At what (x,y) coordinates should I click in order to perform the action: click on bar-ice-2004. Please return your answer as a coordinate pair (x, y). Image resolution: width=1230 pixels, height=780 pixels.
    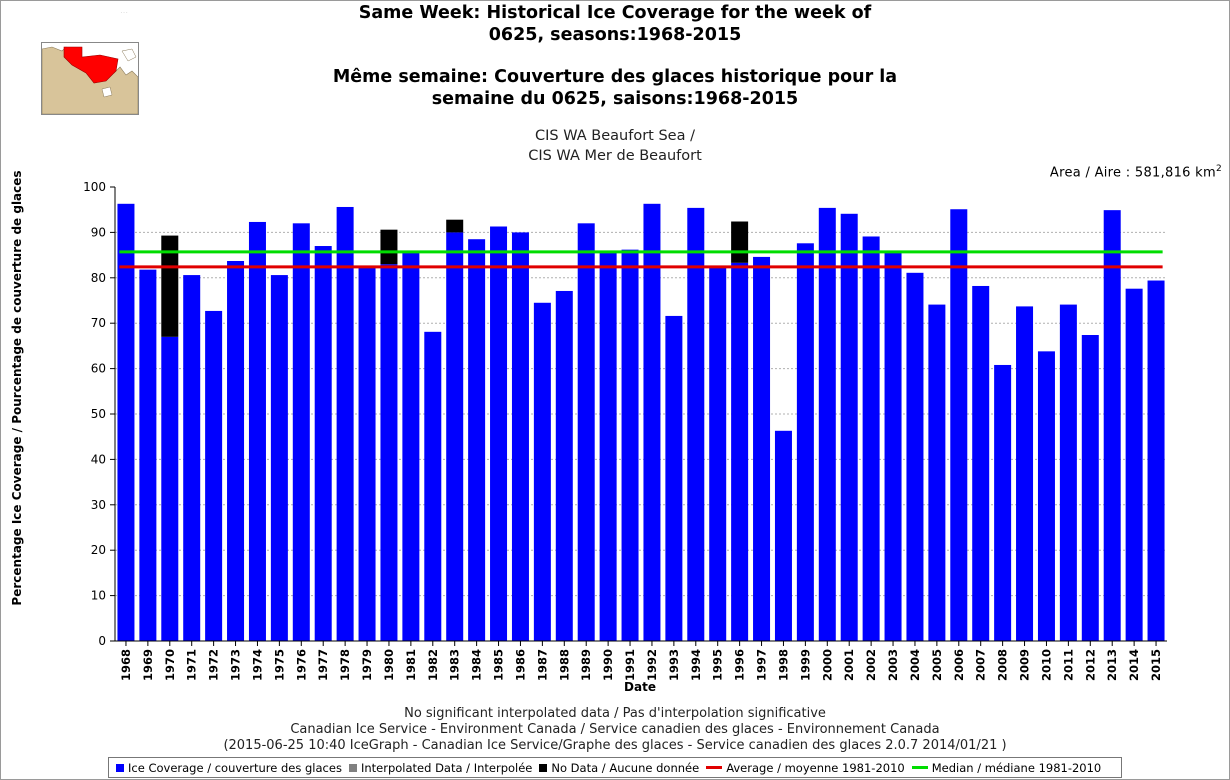
    Looking at the image, I should click on (915, 456).